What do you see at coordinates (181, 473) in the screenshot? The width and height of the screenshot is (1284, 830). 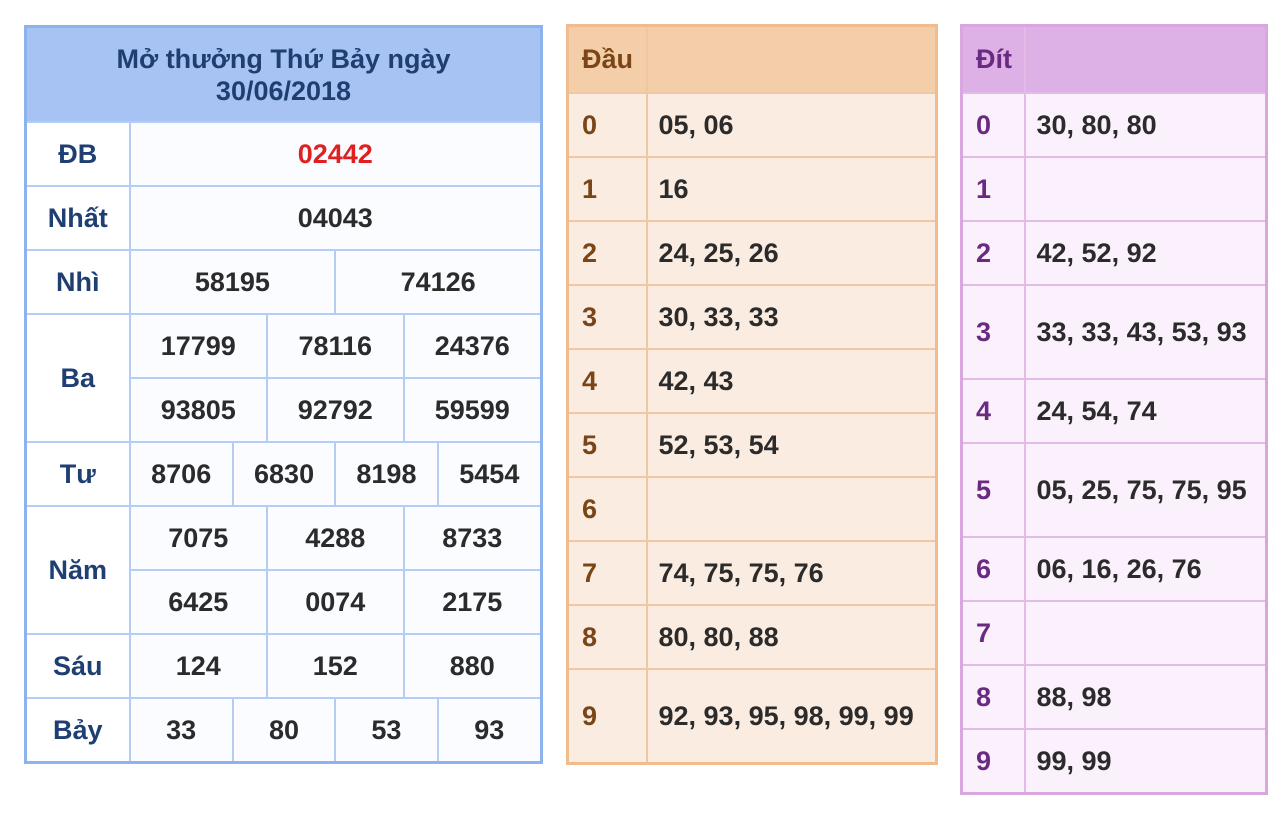 I see `prize-number: 8706` at bounding box center [181, 473].